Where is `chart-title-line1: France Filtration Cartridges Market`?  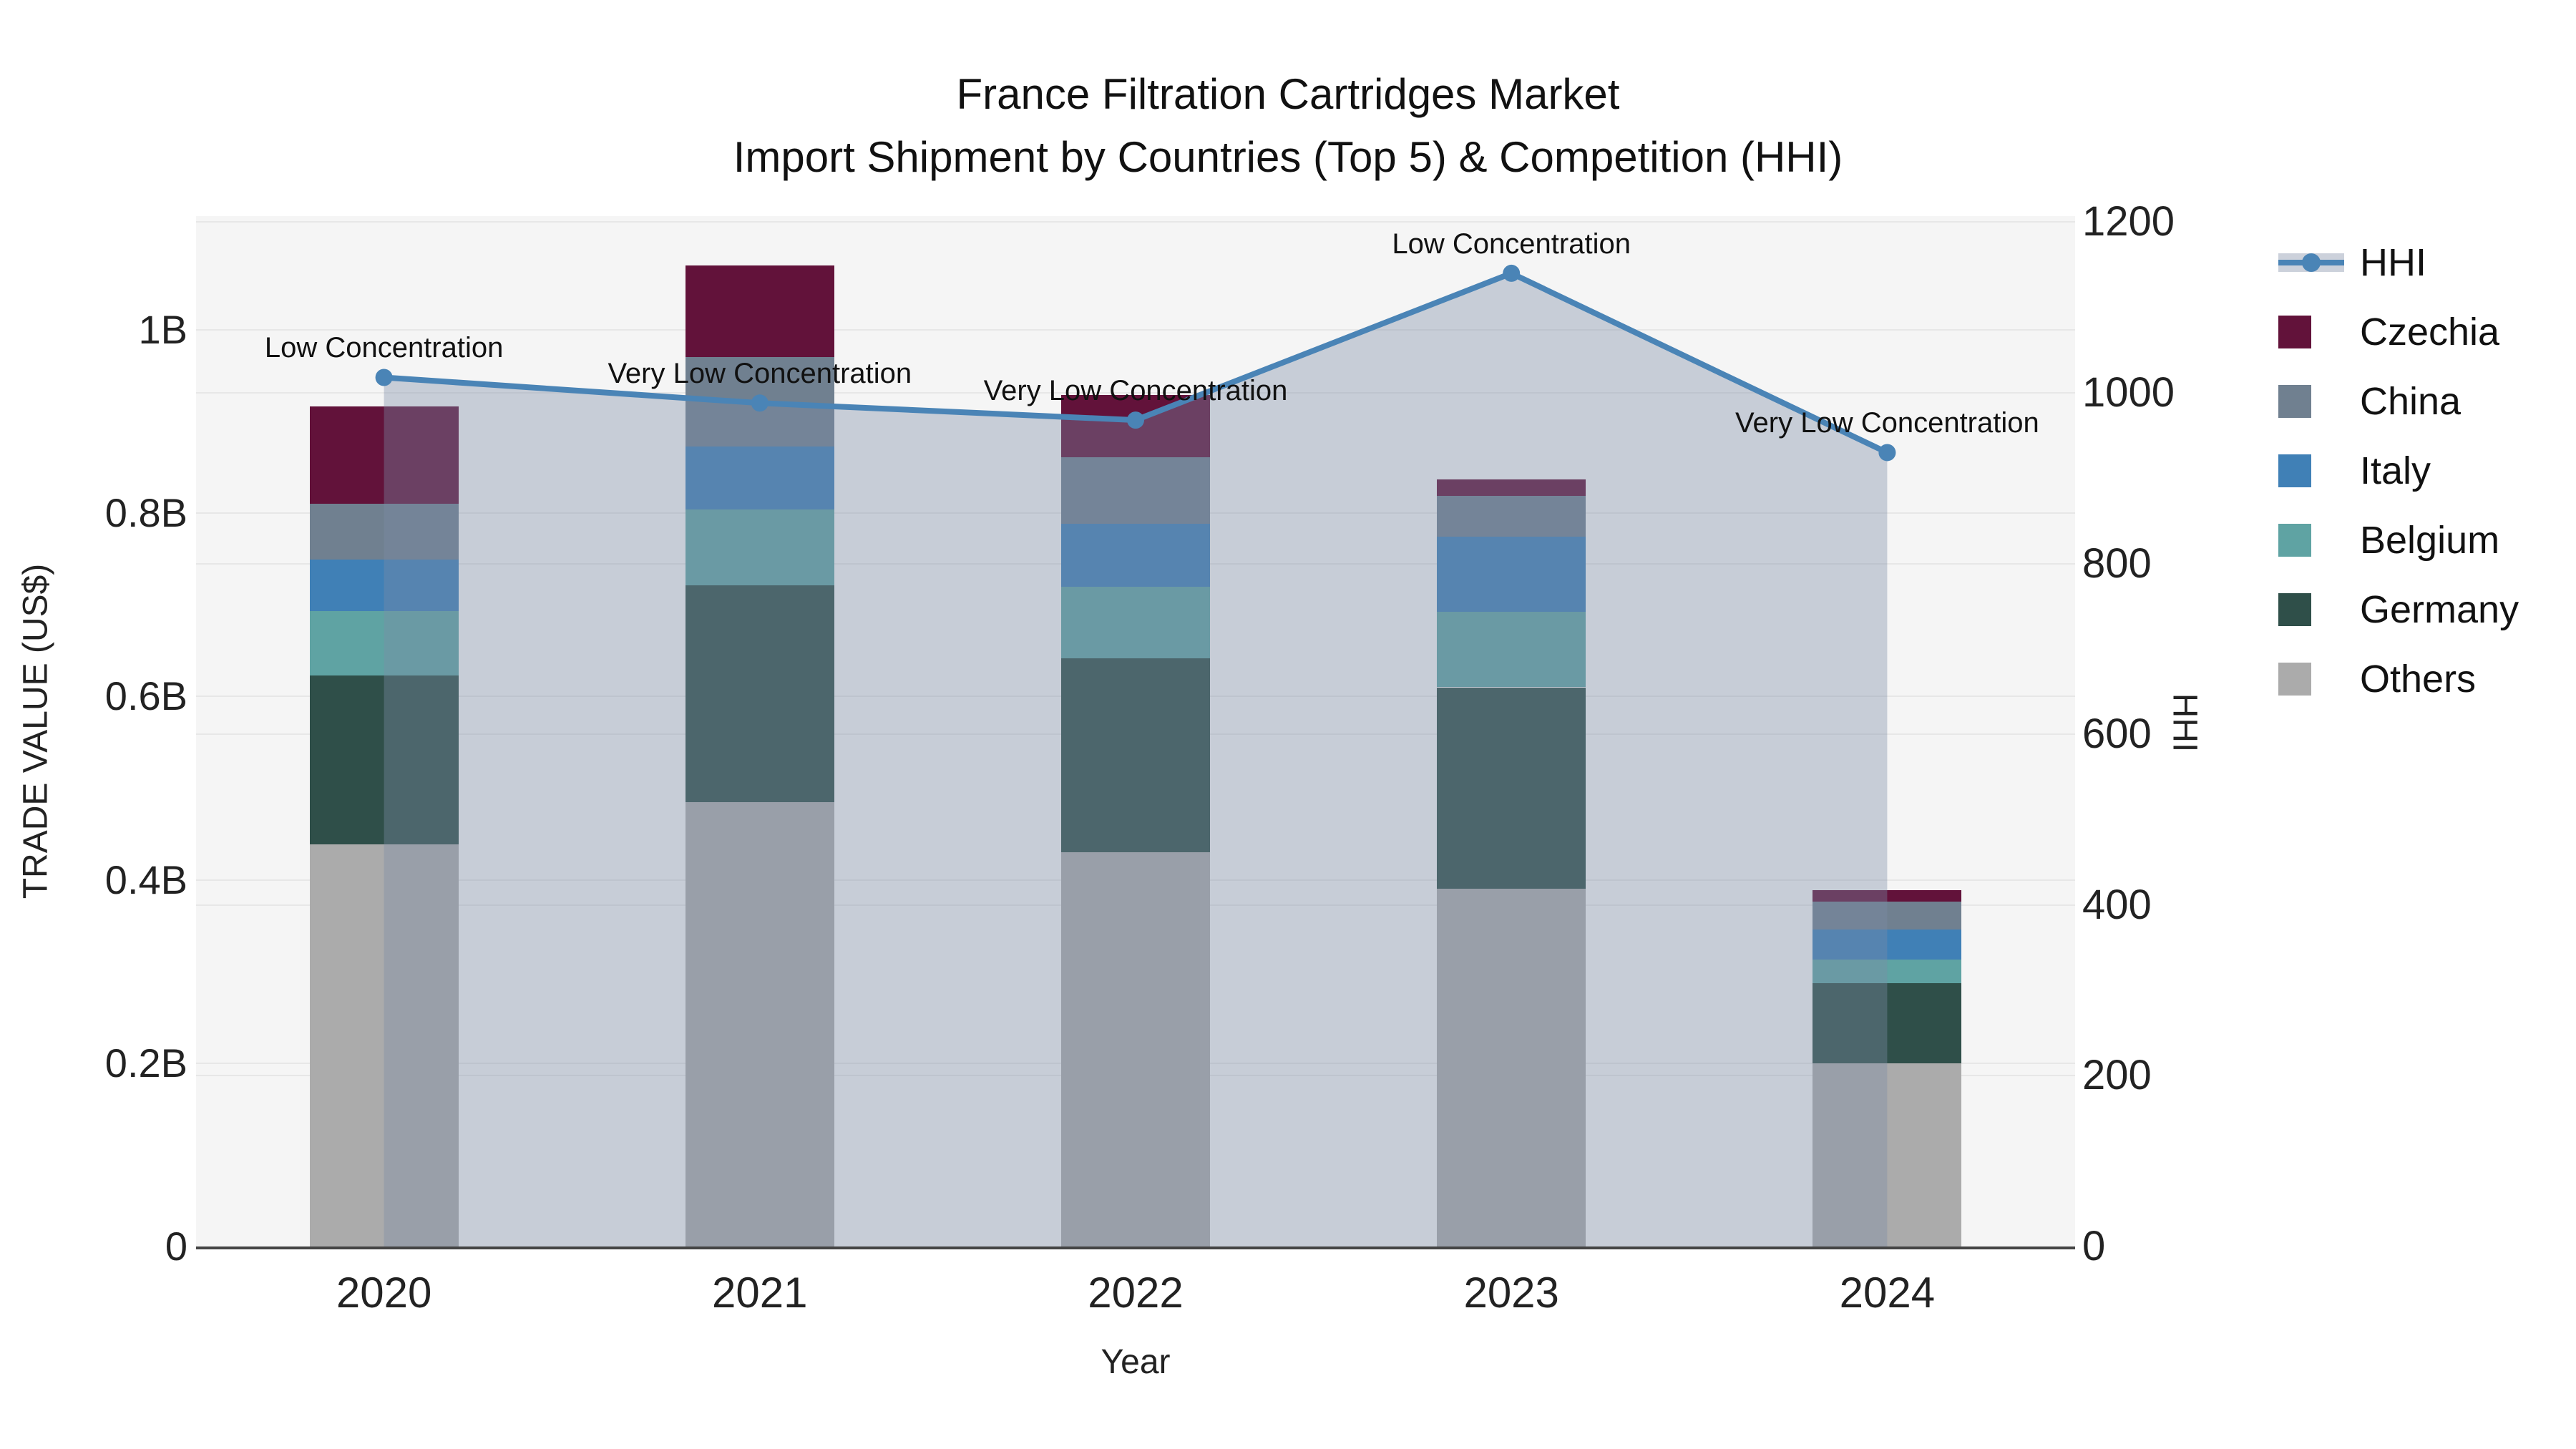
chart-title-line1: France Filtration Cartridges Market is located at coordinates (1288, 94).